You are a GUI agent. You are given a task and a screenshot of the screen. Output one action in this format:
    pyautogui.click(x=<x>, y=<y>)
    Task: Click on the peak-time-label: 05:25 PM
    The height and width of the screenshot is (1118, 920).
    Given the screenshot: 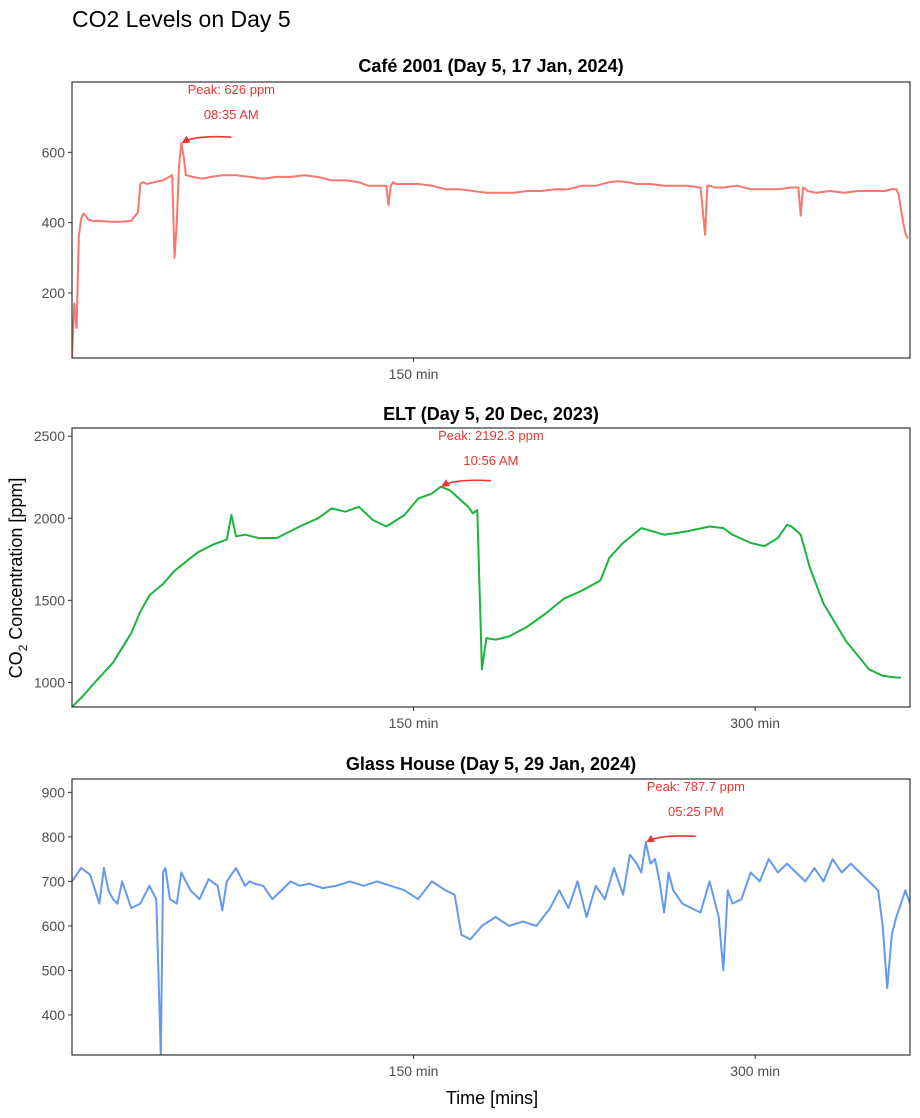 What is the action you would take?
    pyautogui.click(x=696, y=811)
    